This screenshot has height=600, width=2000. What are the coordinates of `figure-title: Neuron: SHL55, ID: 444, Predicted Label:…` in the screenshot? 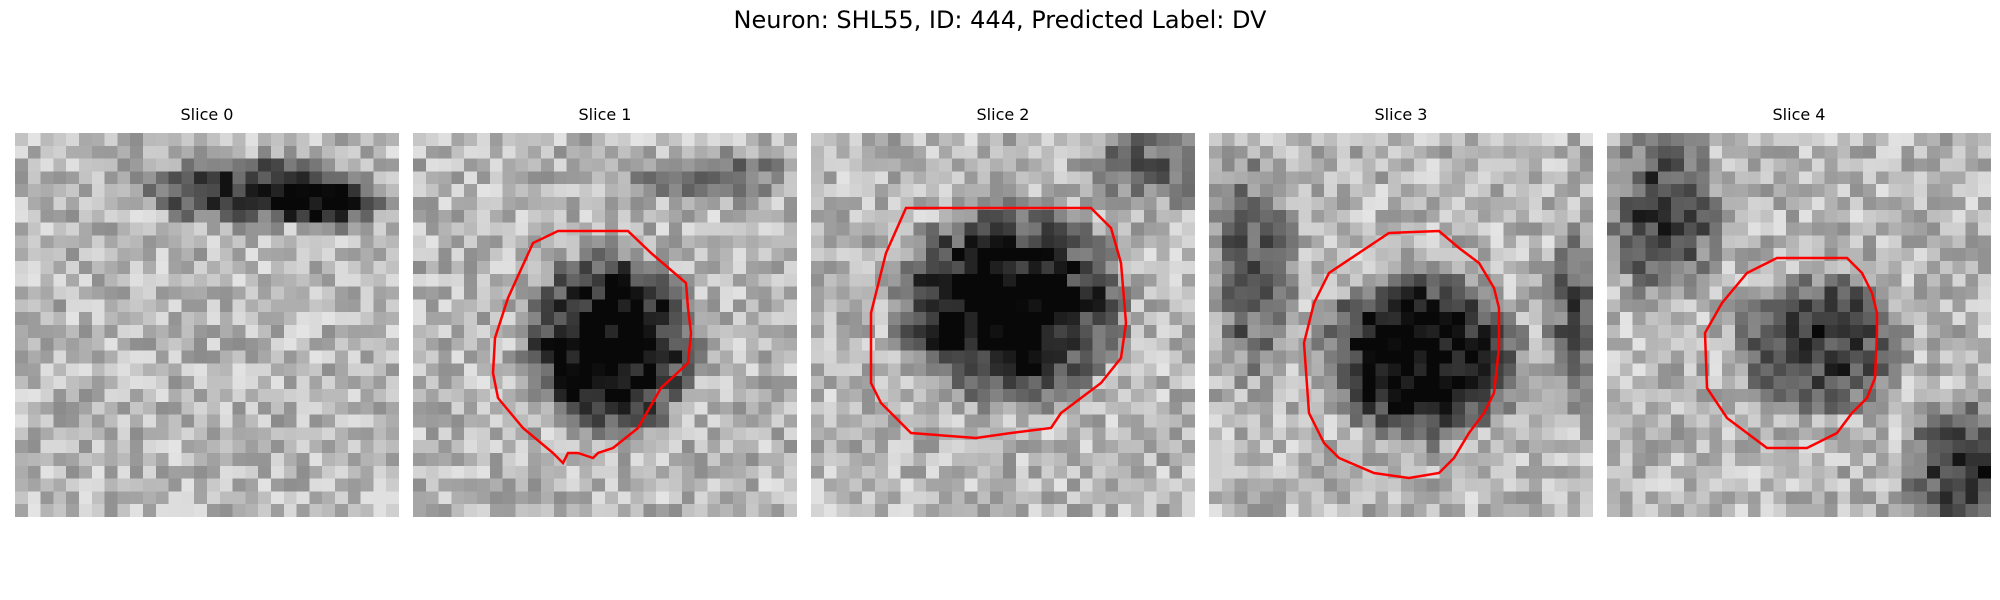 It's located at (1000, 20).